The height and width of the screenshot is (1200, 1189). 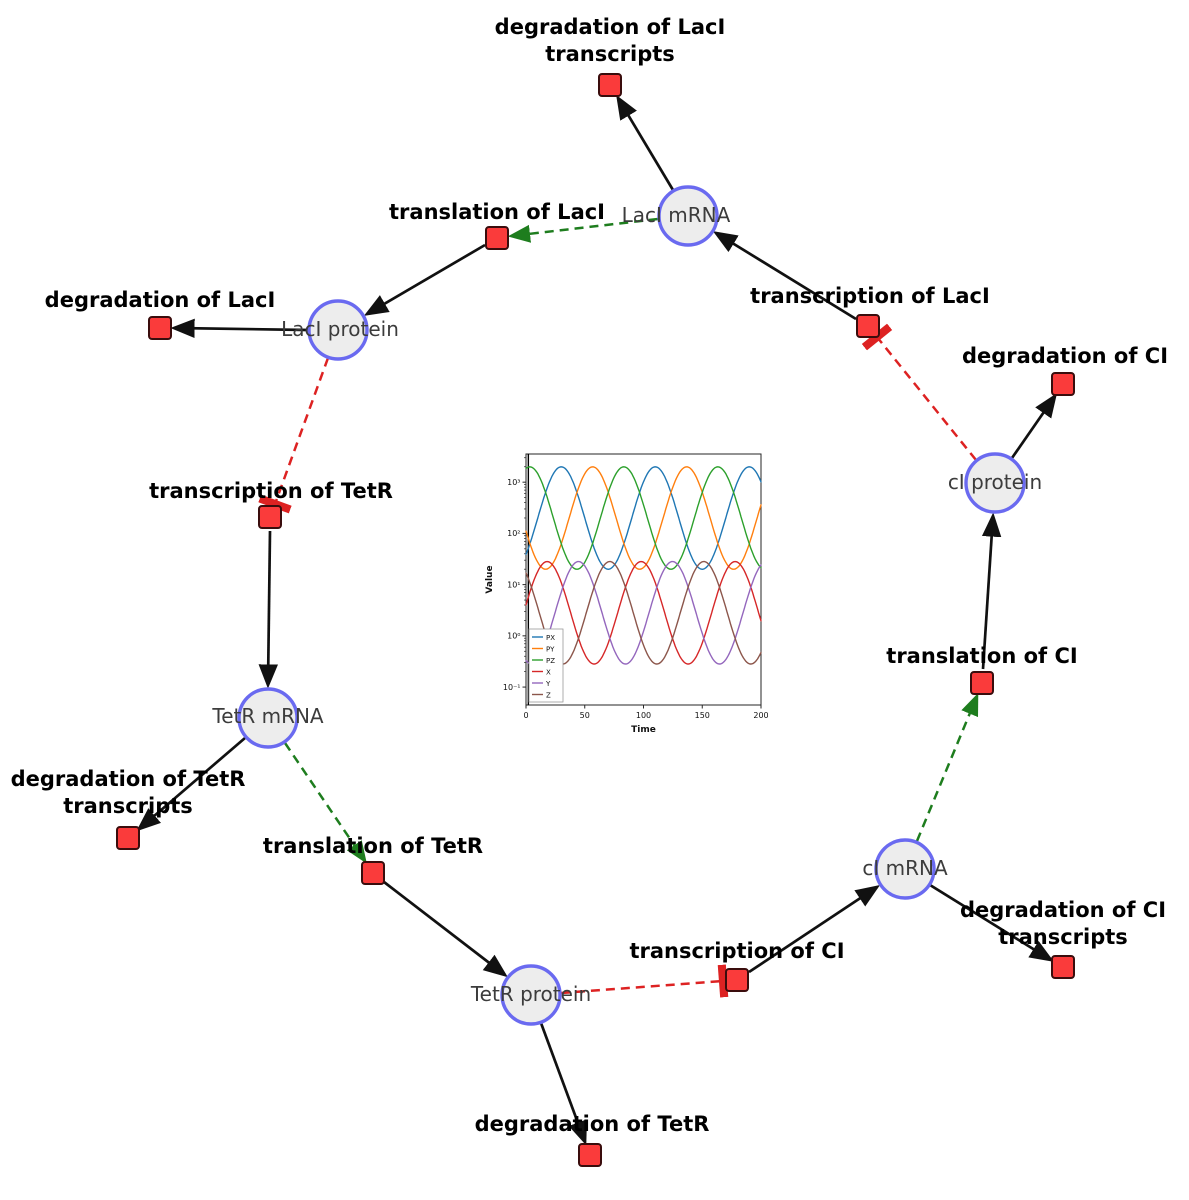 I want to click on species-node-tetr-mrna, so click(x=268, y=718).